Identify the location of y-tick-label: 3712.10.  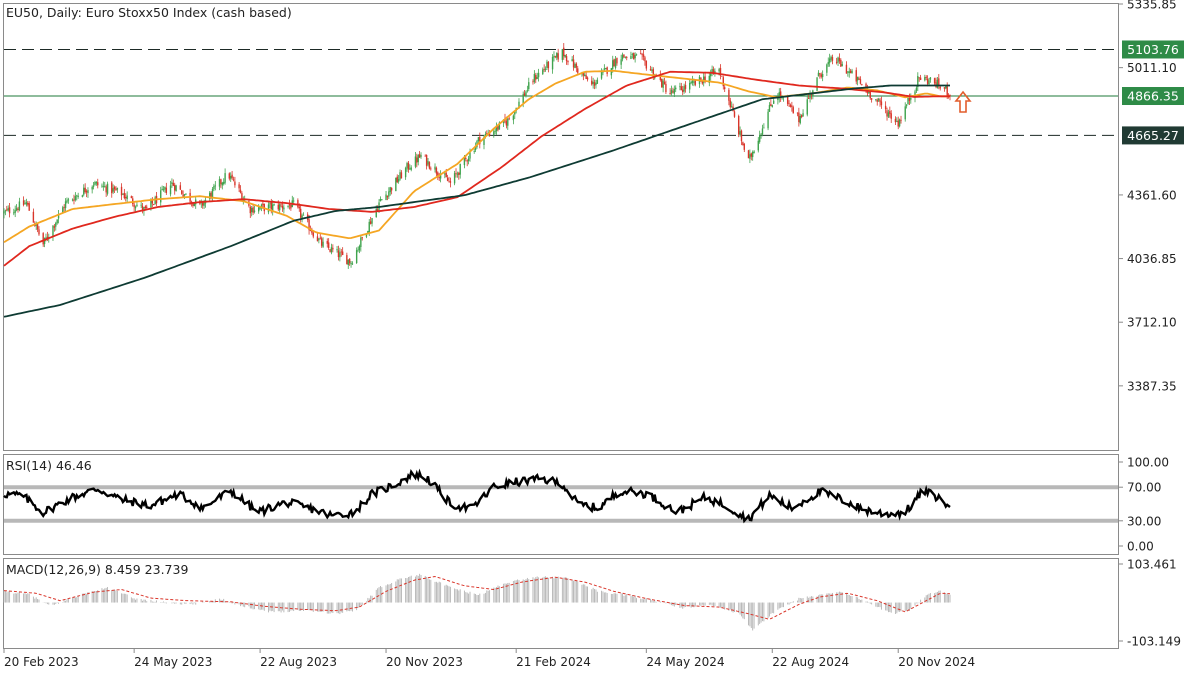
(1152, 323).